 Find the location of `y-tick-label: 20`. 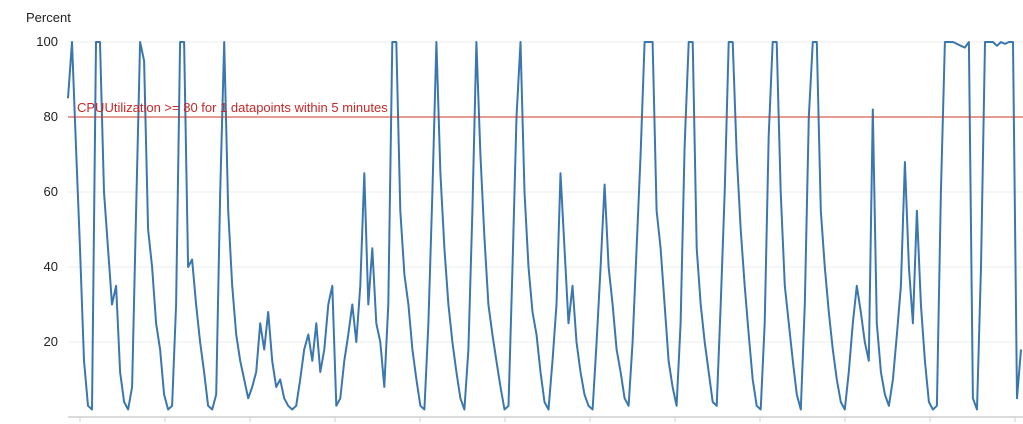

y-tick-label: 20 is located at coordinates (51, 341).